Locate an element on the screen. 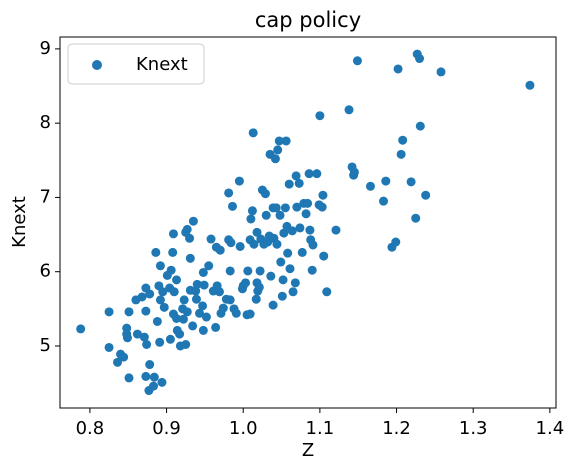  y-tick-label: 7 is located at coordinates (45, 196).